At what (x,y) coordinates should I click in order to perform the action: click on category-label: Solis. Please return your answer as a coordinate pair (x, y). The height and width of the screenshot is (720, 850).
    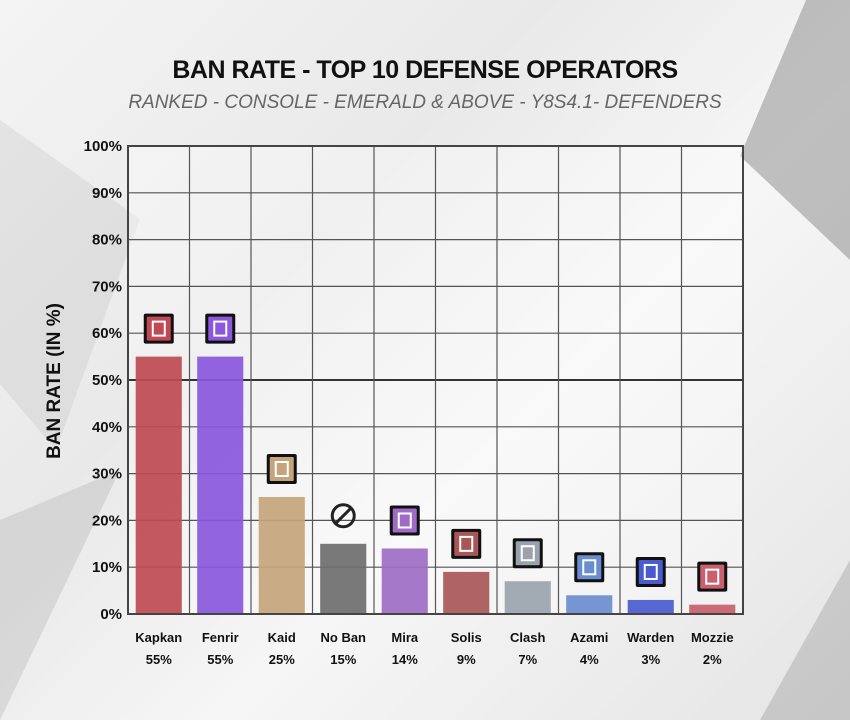
    Looking at the image, I should click on (466, 637).